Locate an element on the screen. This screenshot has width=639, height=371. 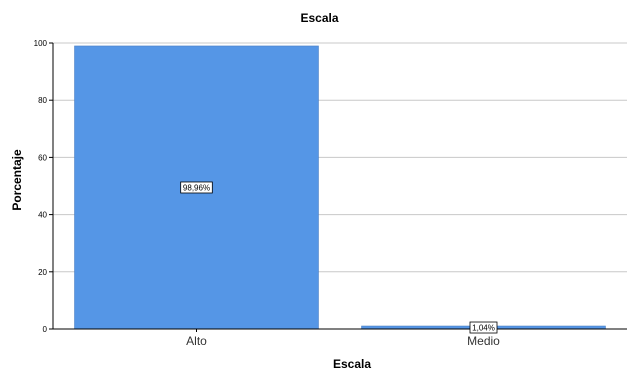
x-tick-labels: Alto Medio is located at coordinates (343, 338).